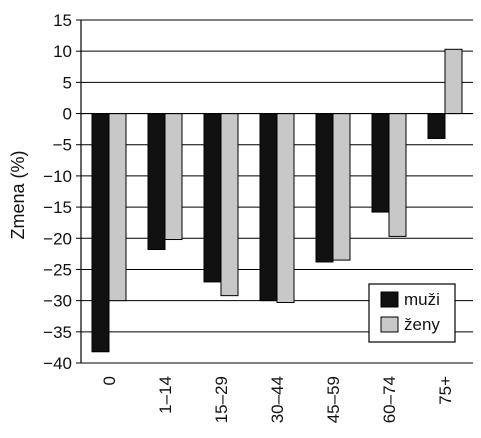  What do you see at coordinates (57, 301) in the screenshot?
I see `y-tick-label: −30` at bounding box center [57, 301].